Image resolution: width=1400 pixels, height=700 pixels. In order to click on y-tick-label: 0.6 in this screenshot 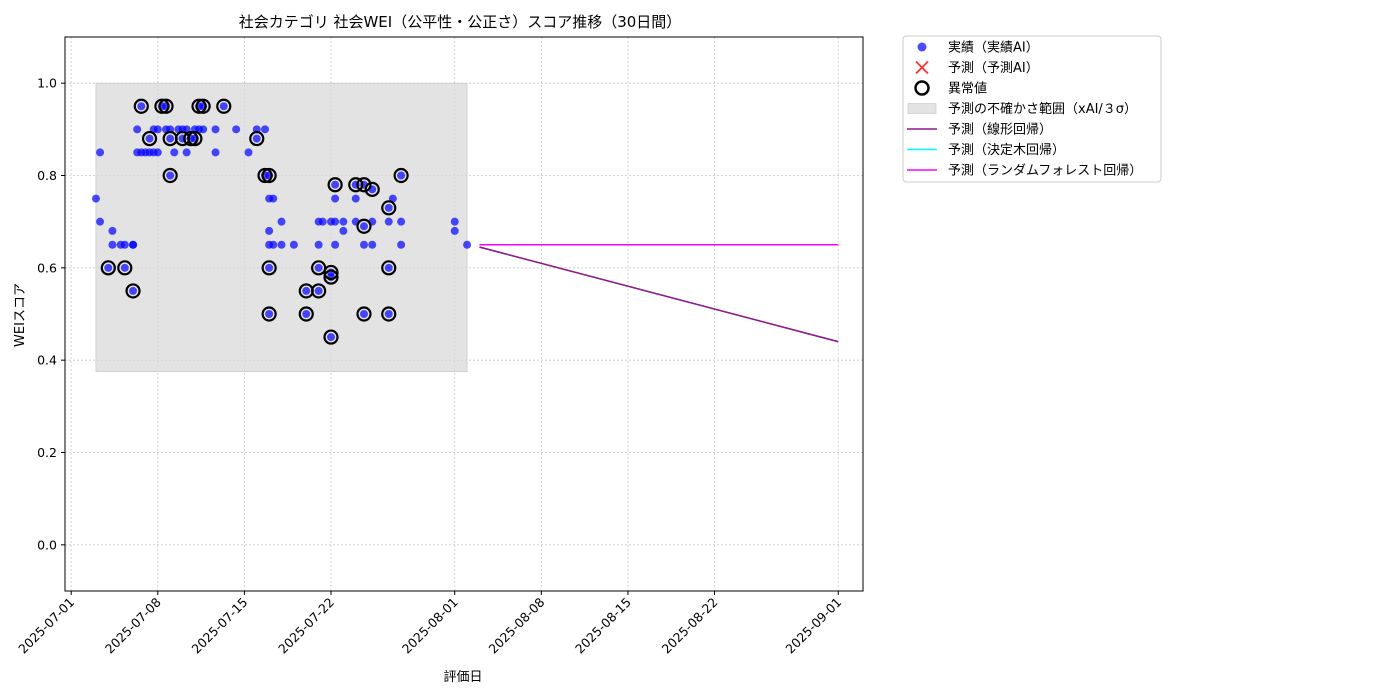, I will do `click(47, 267)`.